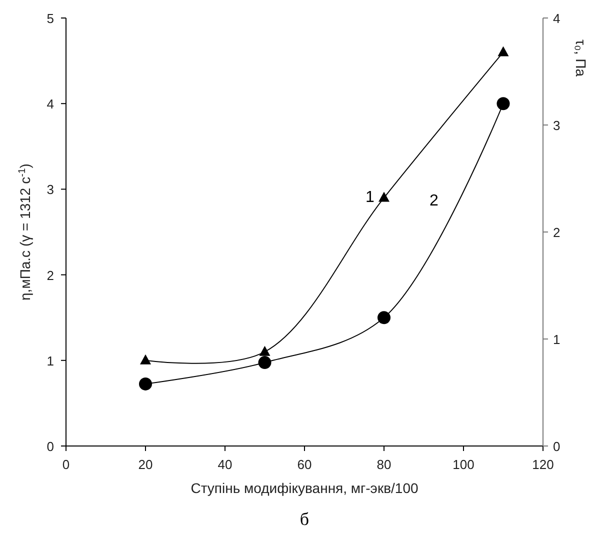 The image size is (595, 541). Describe the element at coordinates (556, 446) in the screenshot. I see `y2-tick-label: 0` at that location.